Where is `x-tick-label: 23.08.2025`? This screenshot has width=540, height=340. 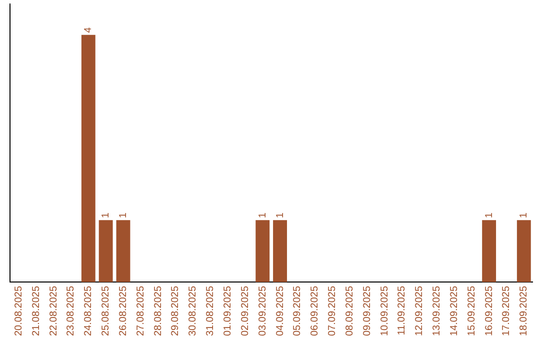
x-tick-label: 23.08.2025 is located at coordinates (71, 311).